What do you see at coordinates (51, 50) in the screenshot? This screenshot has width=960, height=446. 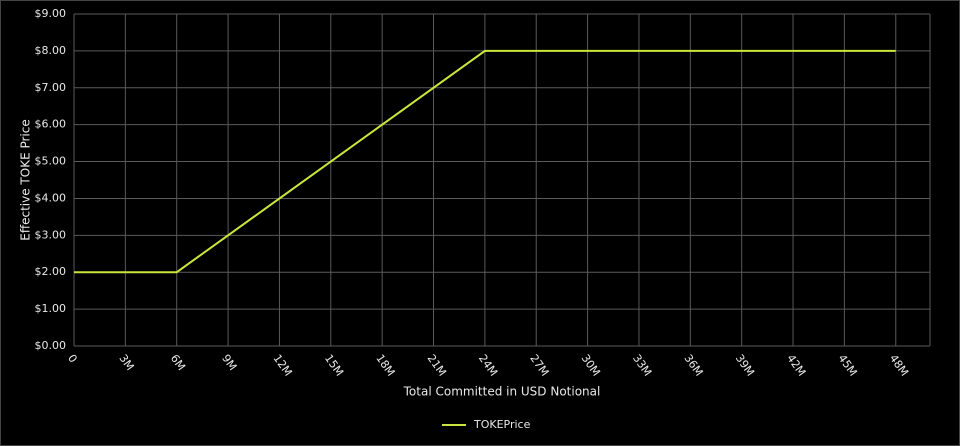 I see `y-tick-label: $8.00` at bounding box center [51, 50].